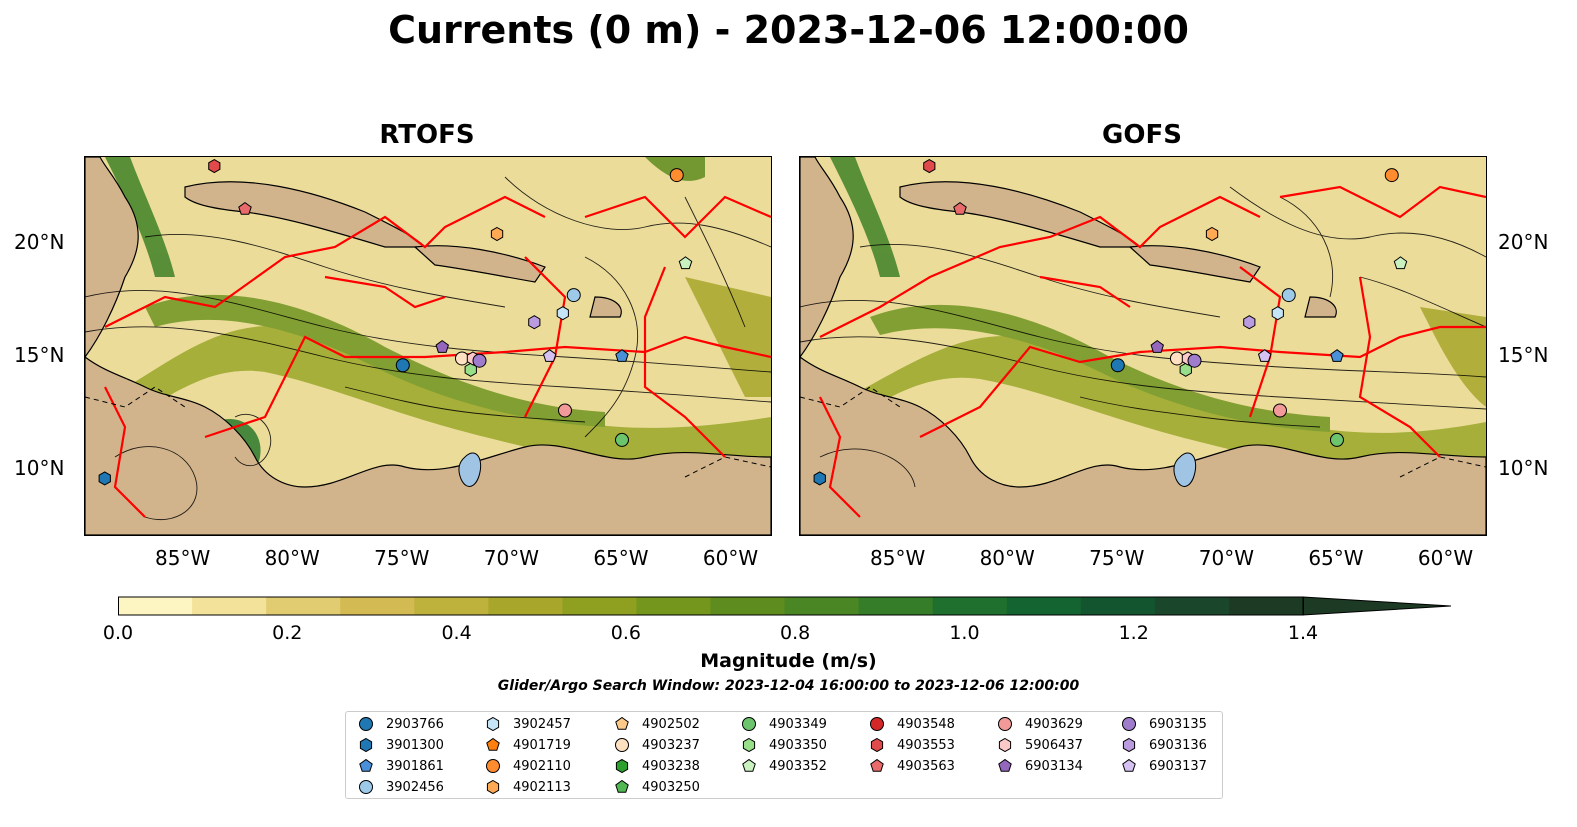 This screenshot has width=1577, height=827. Describe the element at coordinates (926, 724) in the screenshot. I see `legend-label: 4903548` at that location.